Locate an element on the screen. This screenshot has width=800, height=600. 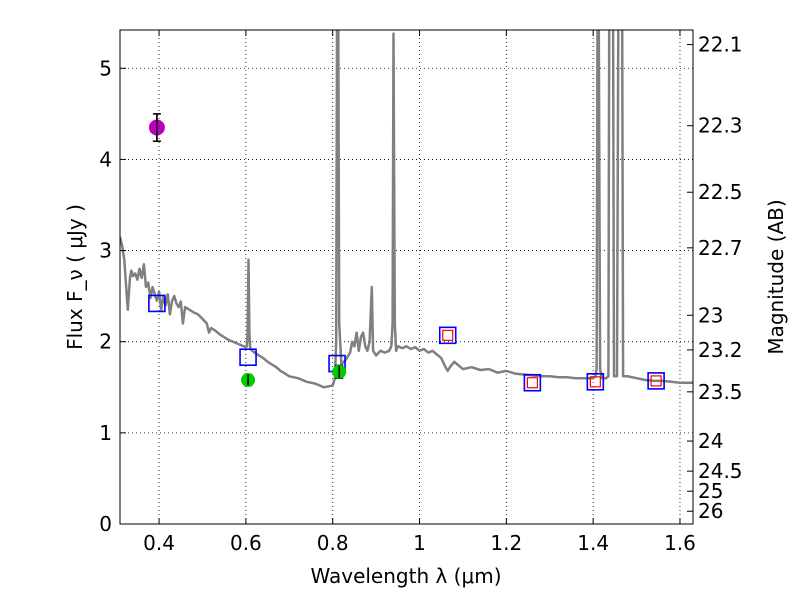
right-tick-label: 24.5 is located at coordinates (720, 471).